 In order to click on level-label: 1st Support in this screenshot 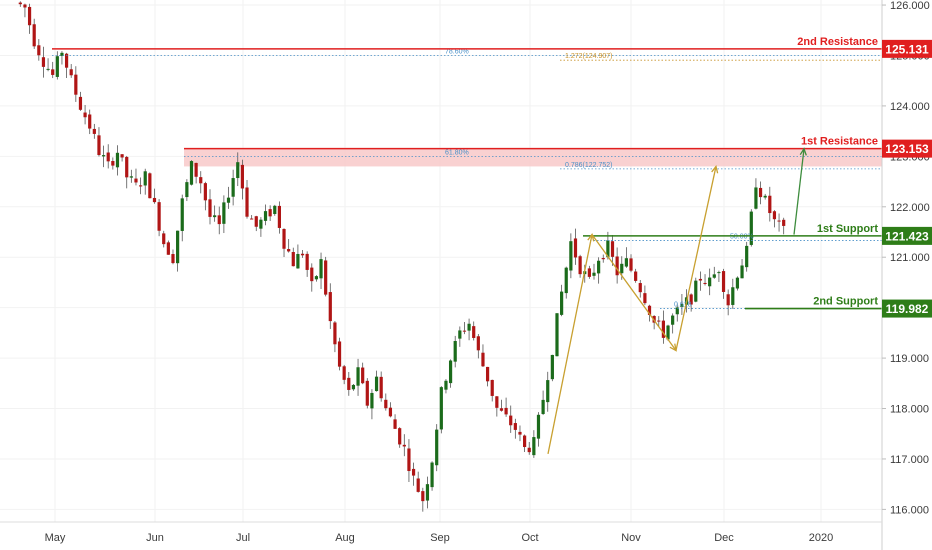, I will do `click(847, 229)`.